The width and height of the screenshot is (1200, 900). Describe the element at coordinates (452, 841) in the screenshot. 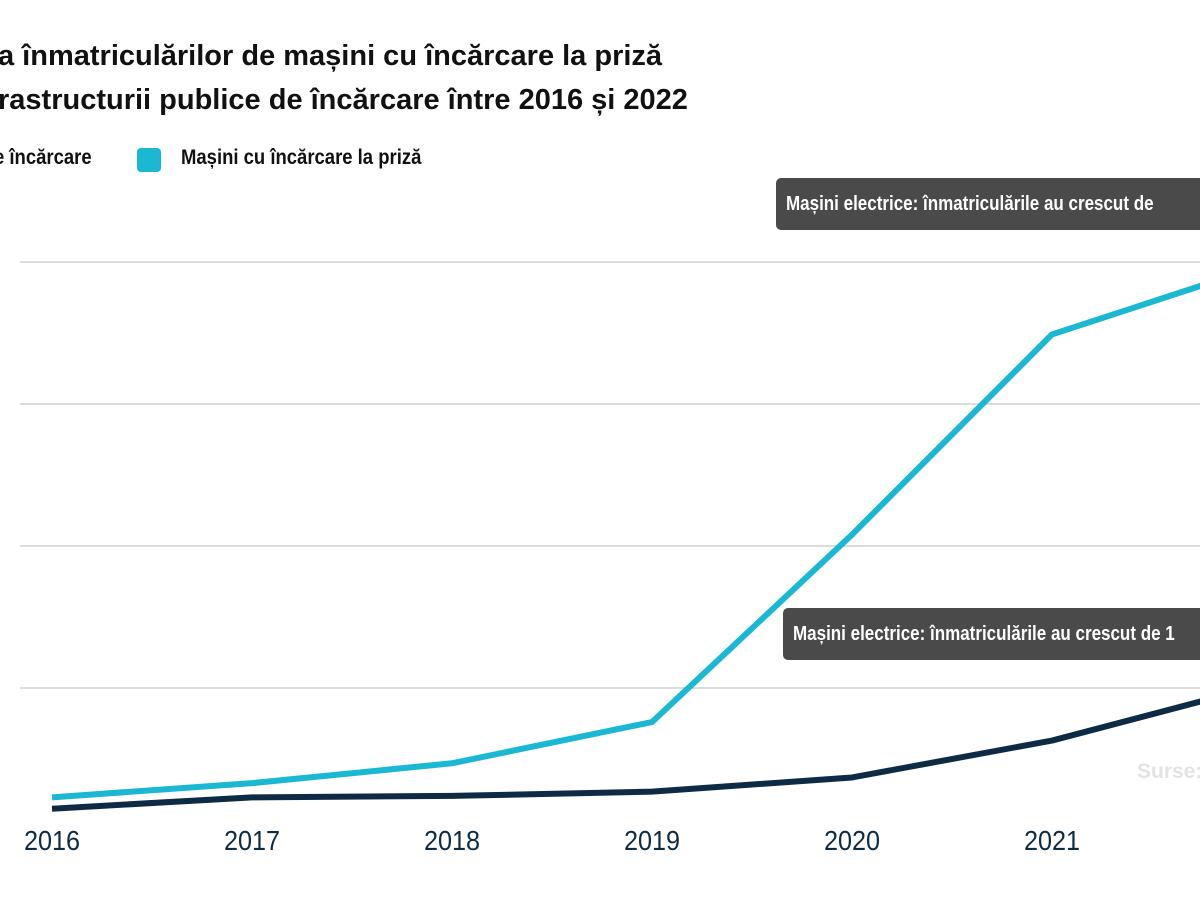

I see `x-tick-label: 2018` at that location.